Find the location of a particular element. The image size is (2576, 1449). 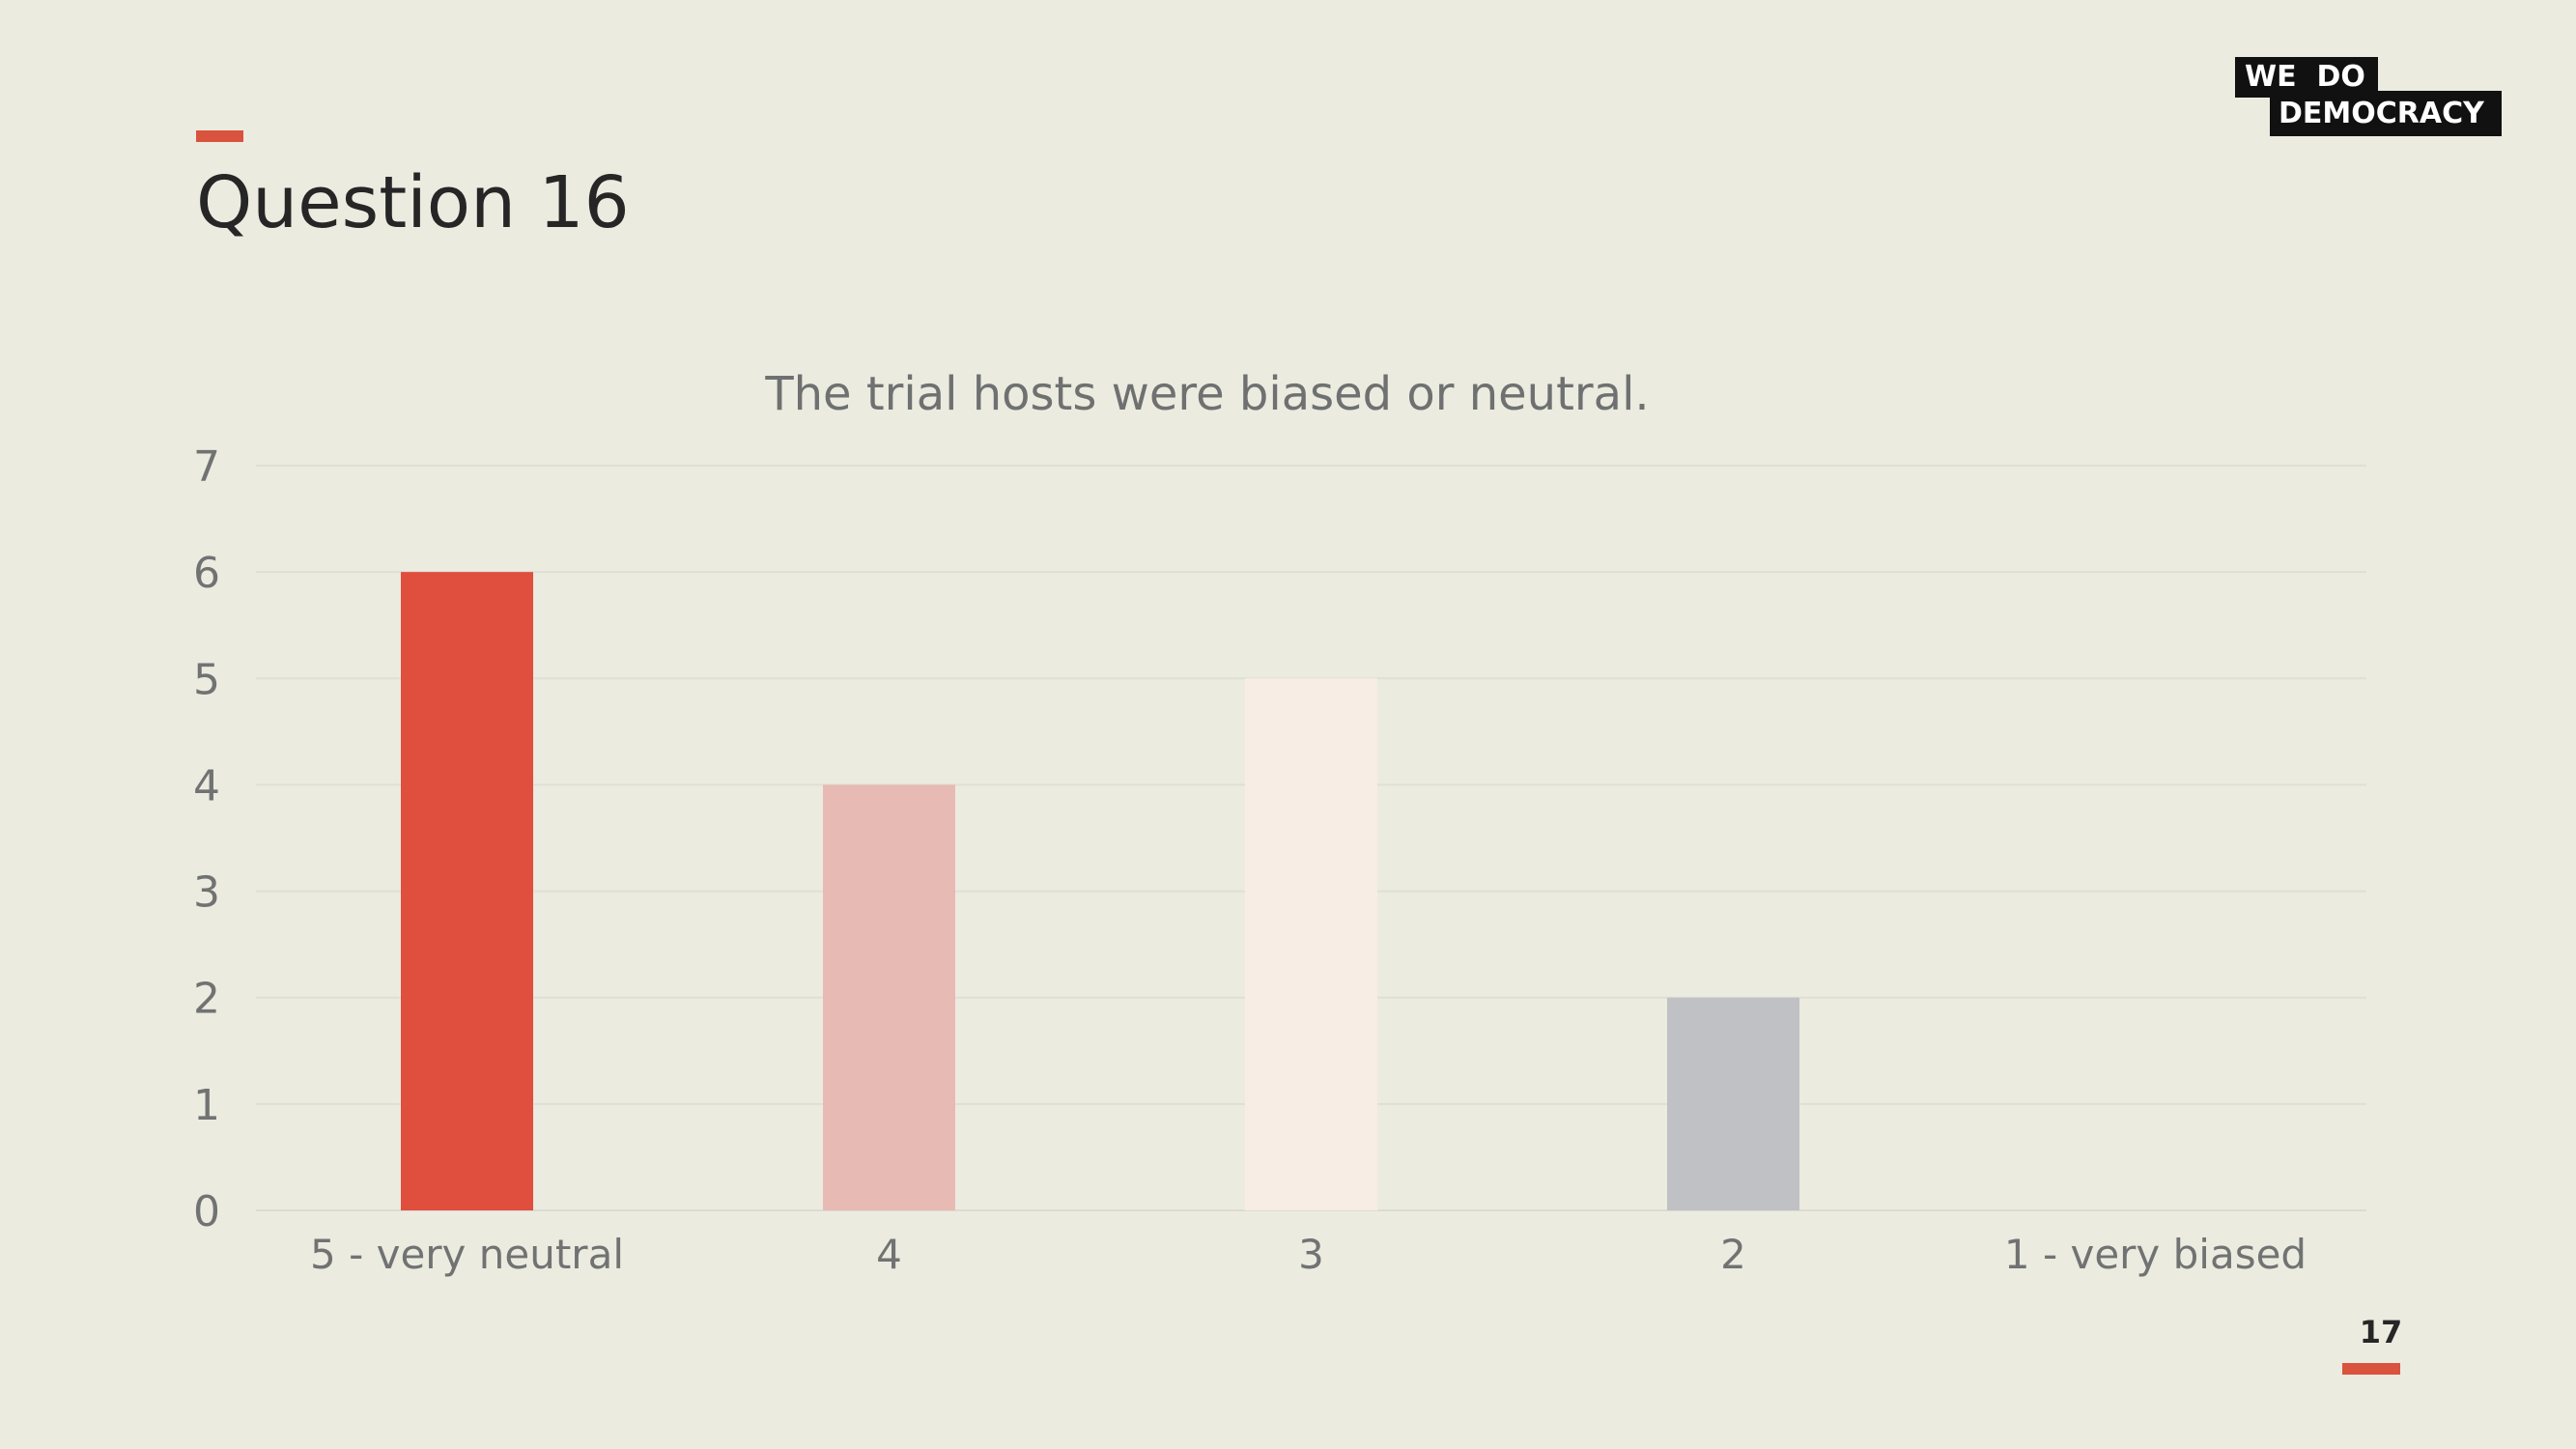

y-tick-label-6: 6 is located at coordinates (206, 573).